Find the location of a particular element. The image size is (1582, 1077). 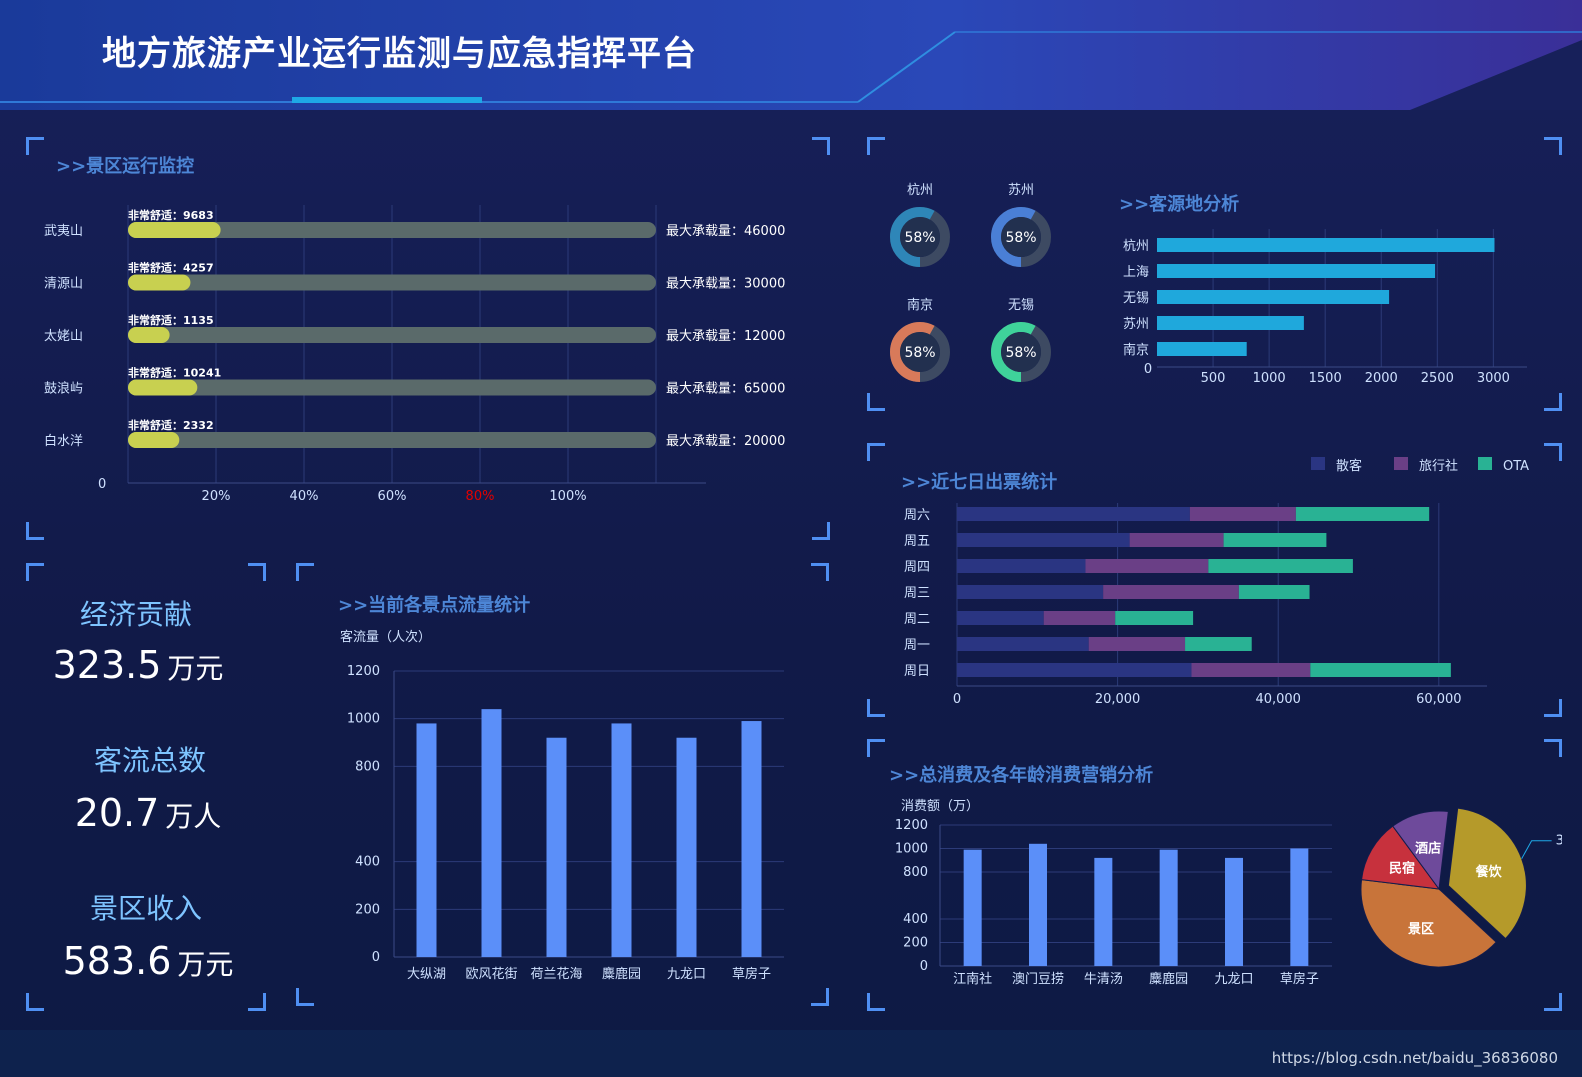

flow-y-tick: 400 is located at coordinates (367, 862).